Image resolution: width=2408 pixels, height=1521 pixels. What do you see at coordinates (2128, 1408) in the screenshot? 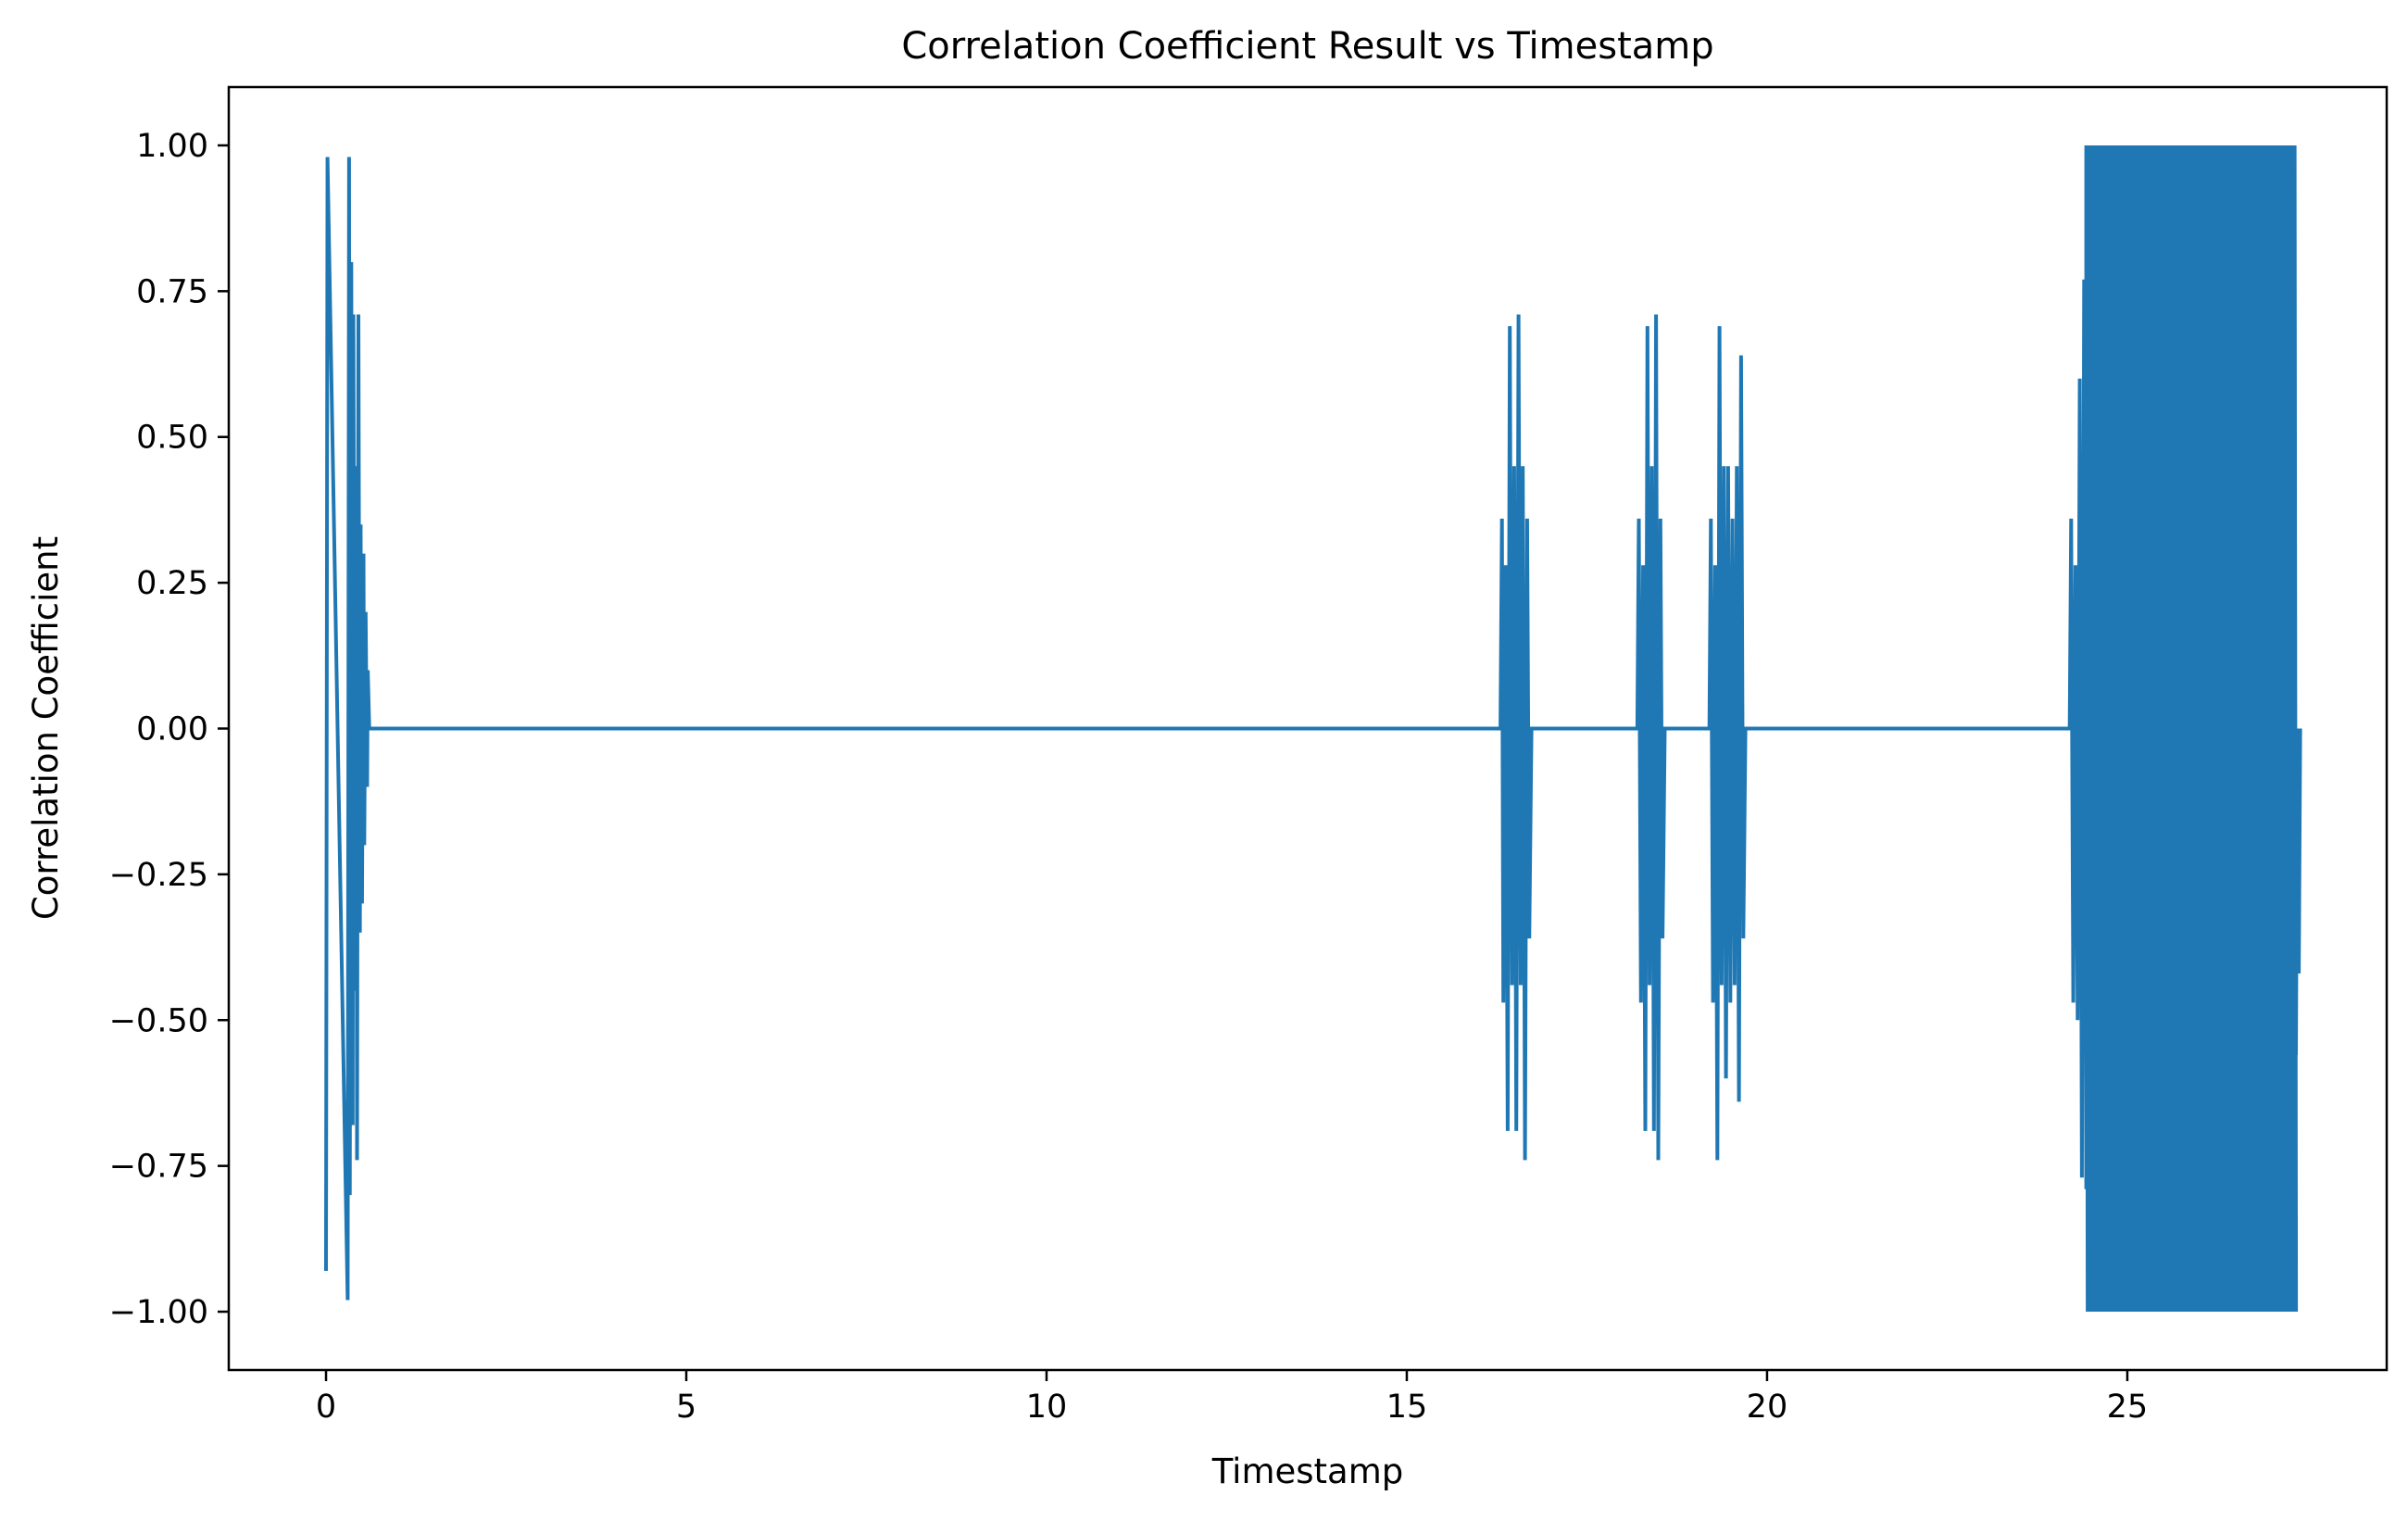
I see `x-tick-label: 25` at bounding box center [2128, 1408].